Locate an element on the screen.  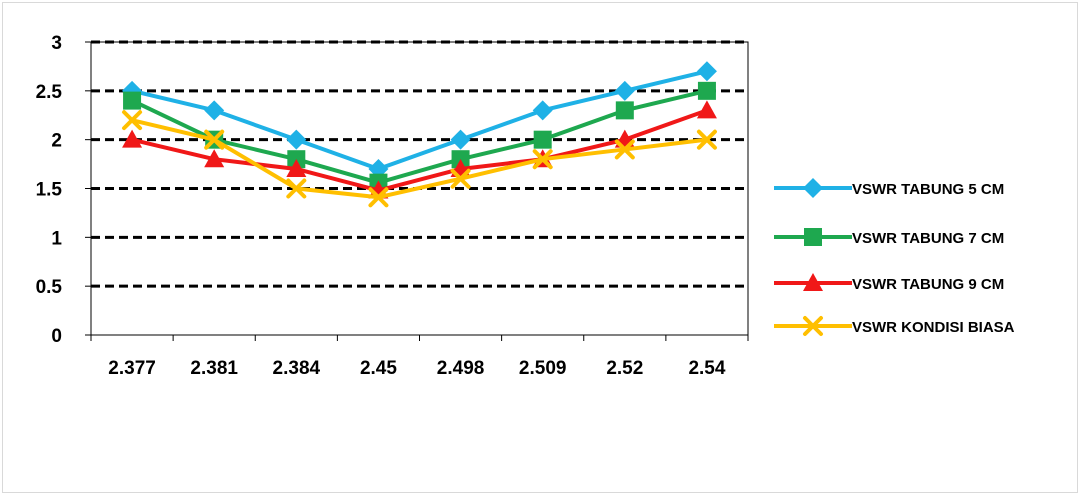
legend-label: VSWR TABUNG 7 CM is located at coordinates (928, 238).